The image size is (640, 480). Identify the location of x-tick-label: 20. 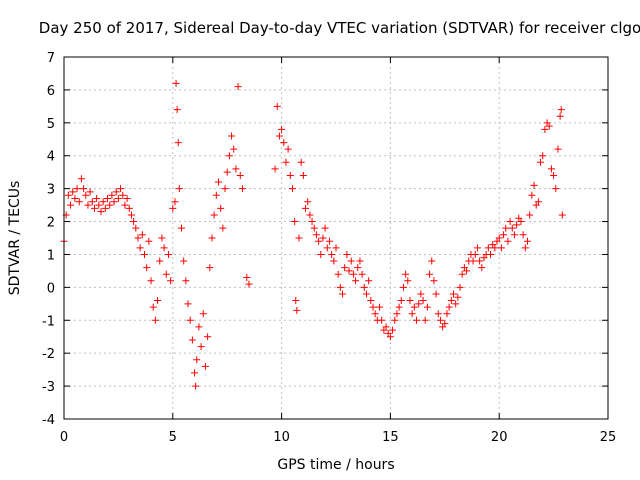
(499, 437).